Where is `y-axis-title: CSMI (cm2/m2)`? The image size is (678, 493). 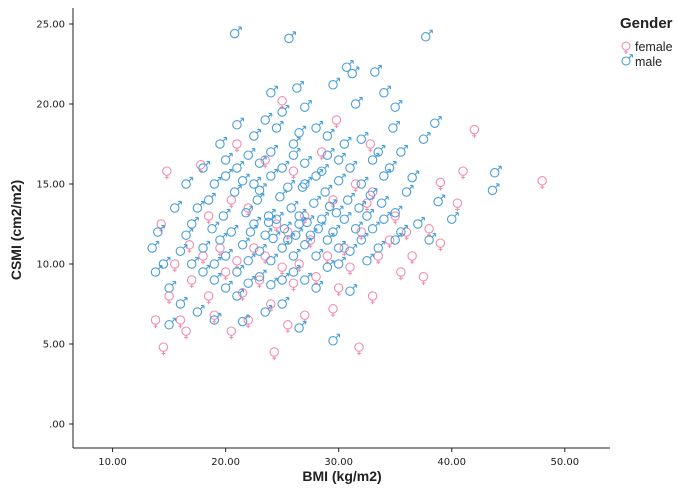 y-axis-title: CSMI (cm2/m2) is located at coordinates (16, 230).